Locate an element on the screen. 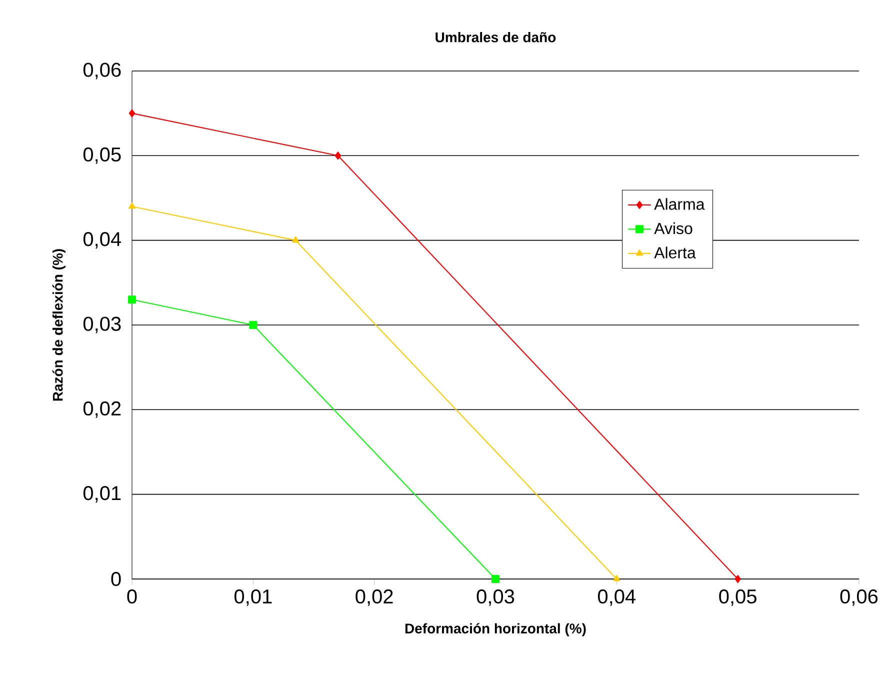  y-tick-label: 0,05 is located at coordinates (102, 155).